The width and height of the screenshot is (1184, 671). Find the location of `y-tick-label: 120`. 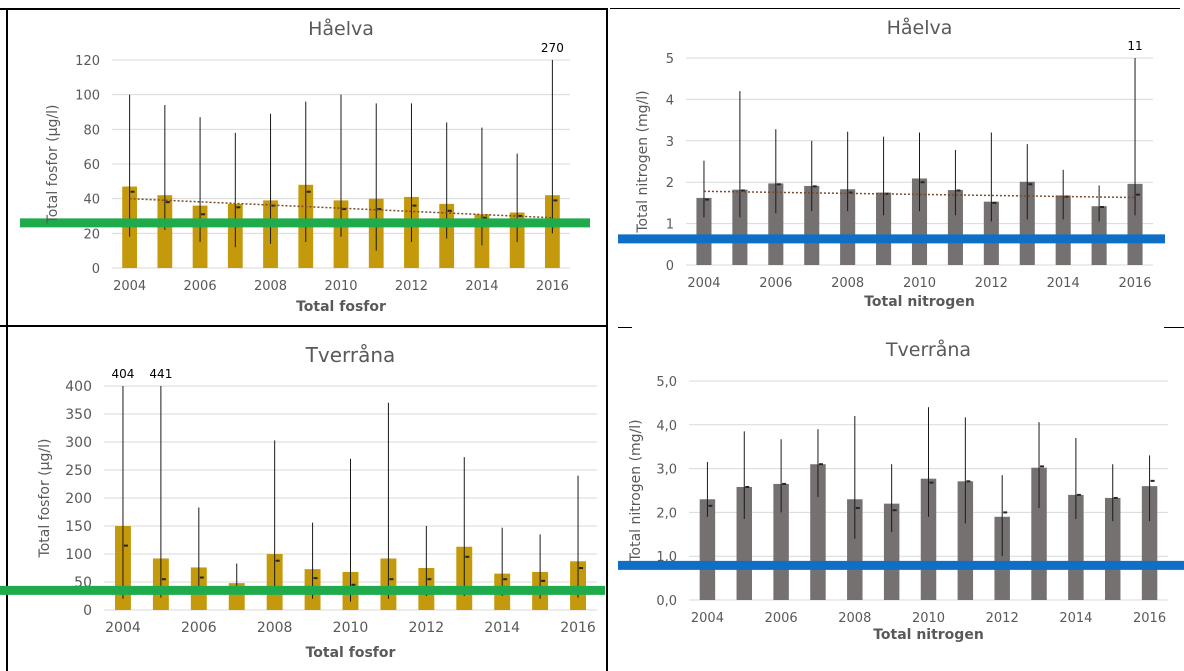

y-tick-label: 120 is located at coordinates (87, 61).